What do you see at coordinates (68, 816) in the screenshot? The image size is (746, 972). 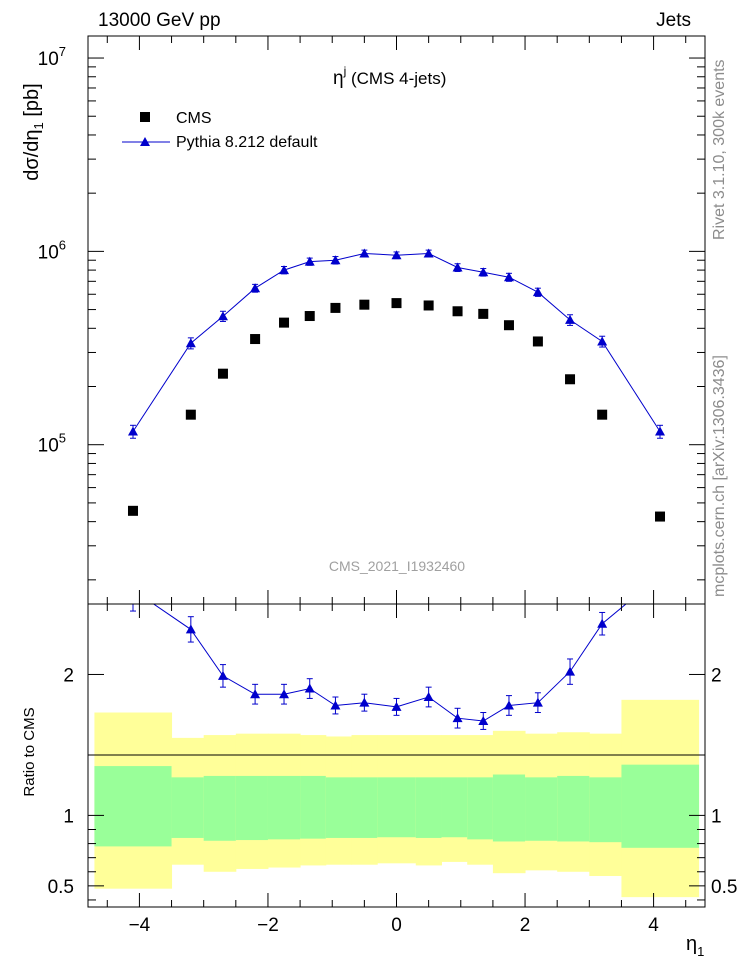 I see `ratio-y-tick-label: 1` at bounding box center [68, 816].